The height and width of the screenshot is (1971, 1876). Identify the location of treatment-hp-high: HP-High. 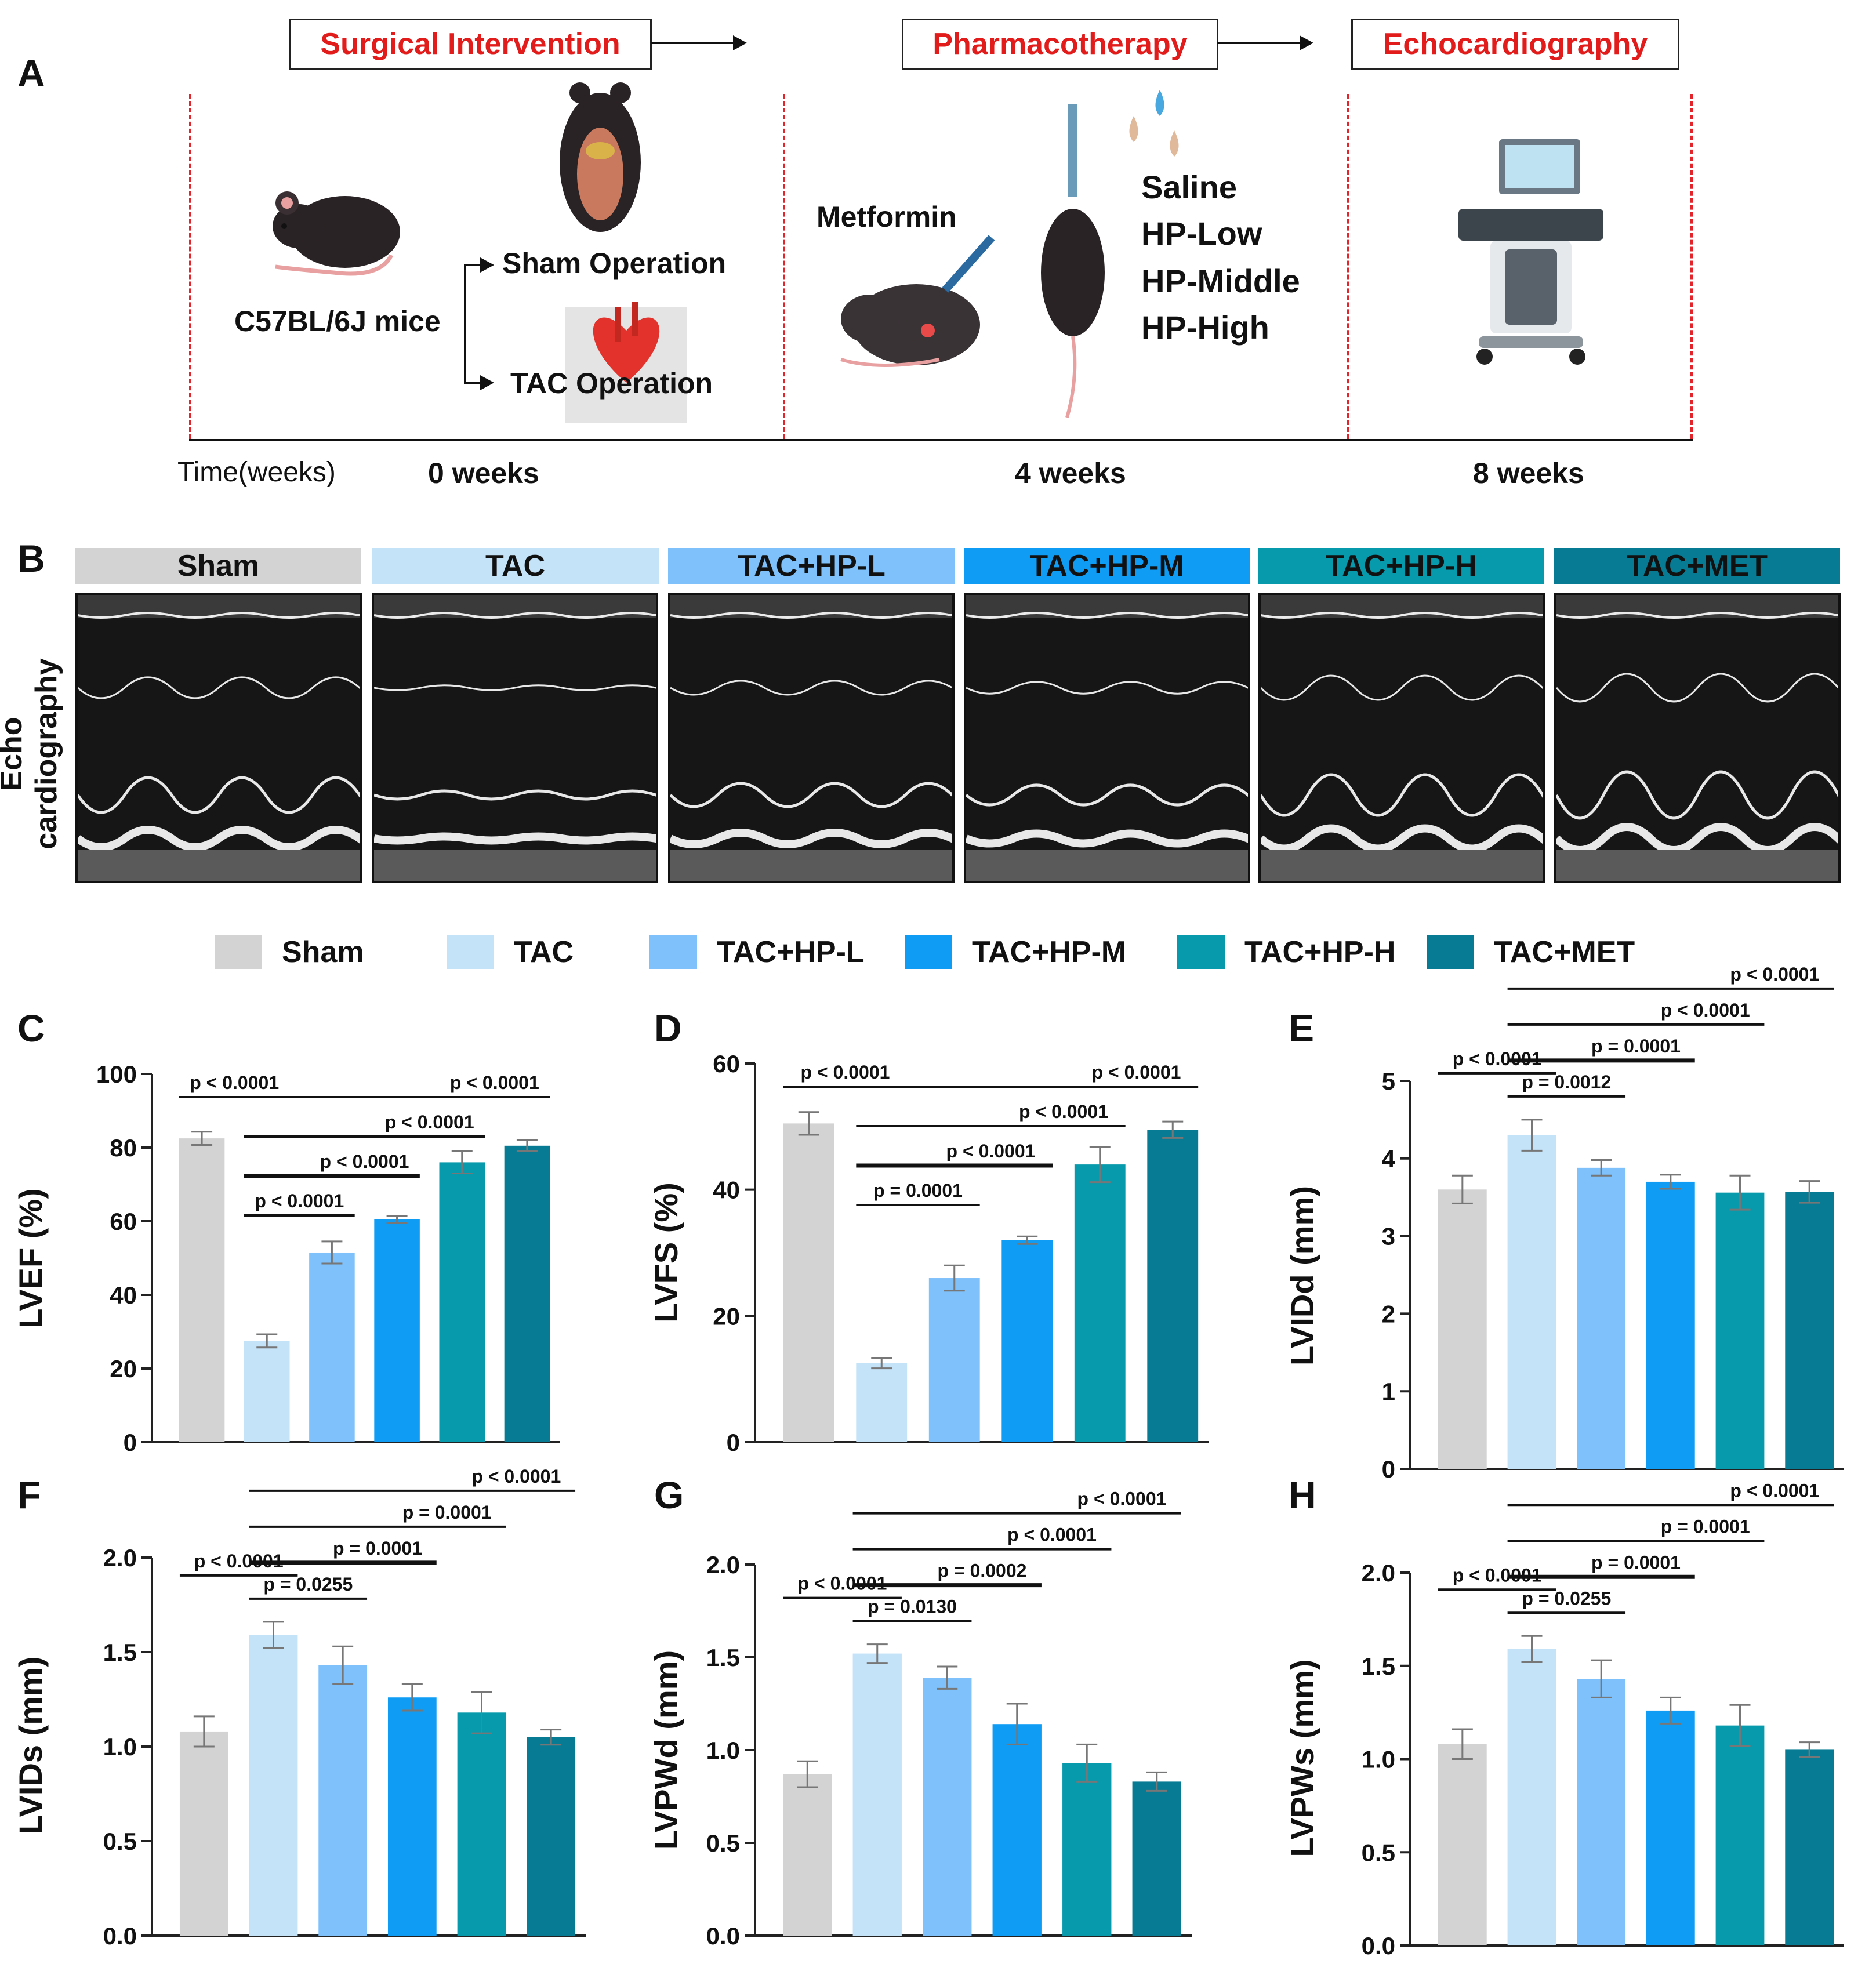
(1205, 327).